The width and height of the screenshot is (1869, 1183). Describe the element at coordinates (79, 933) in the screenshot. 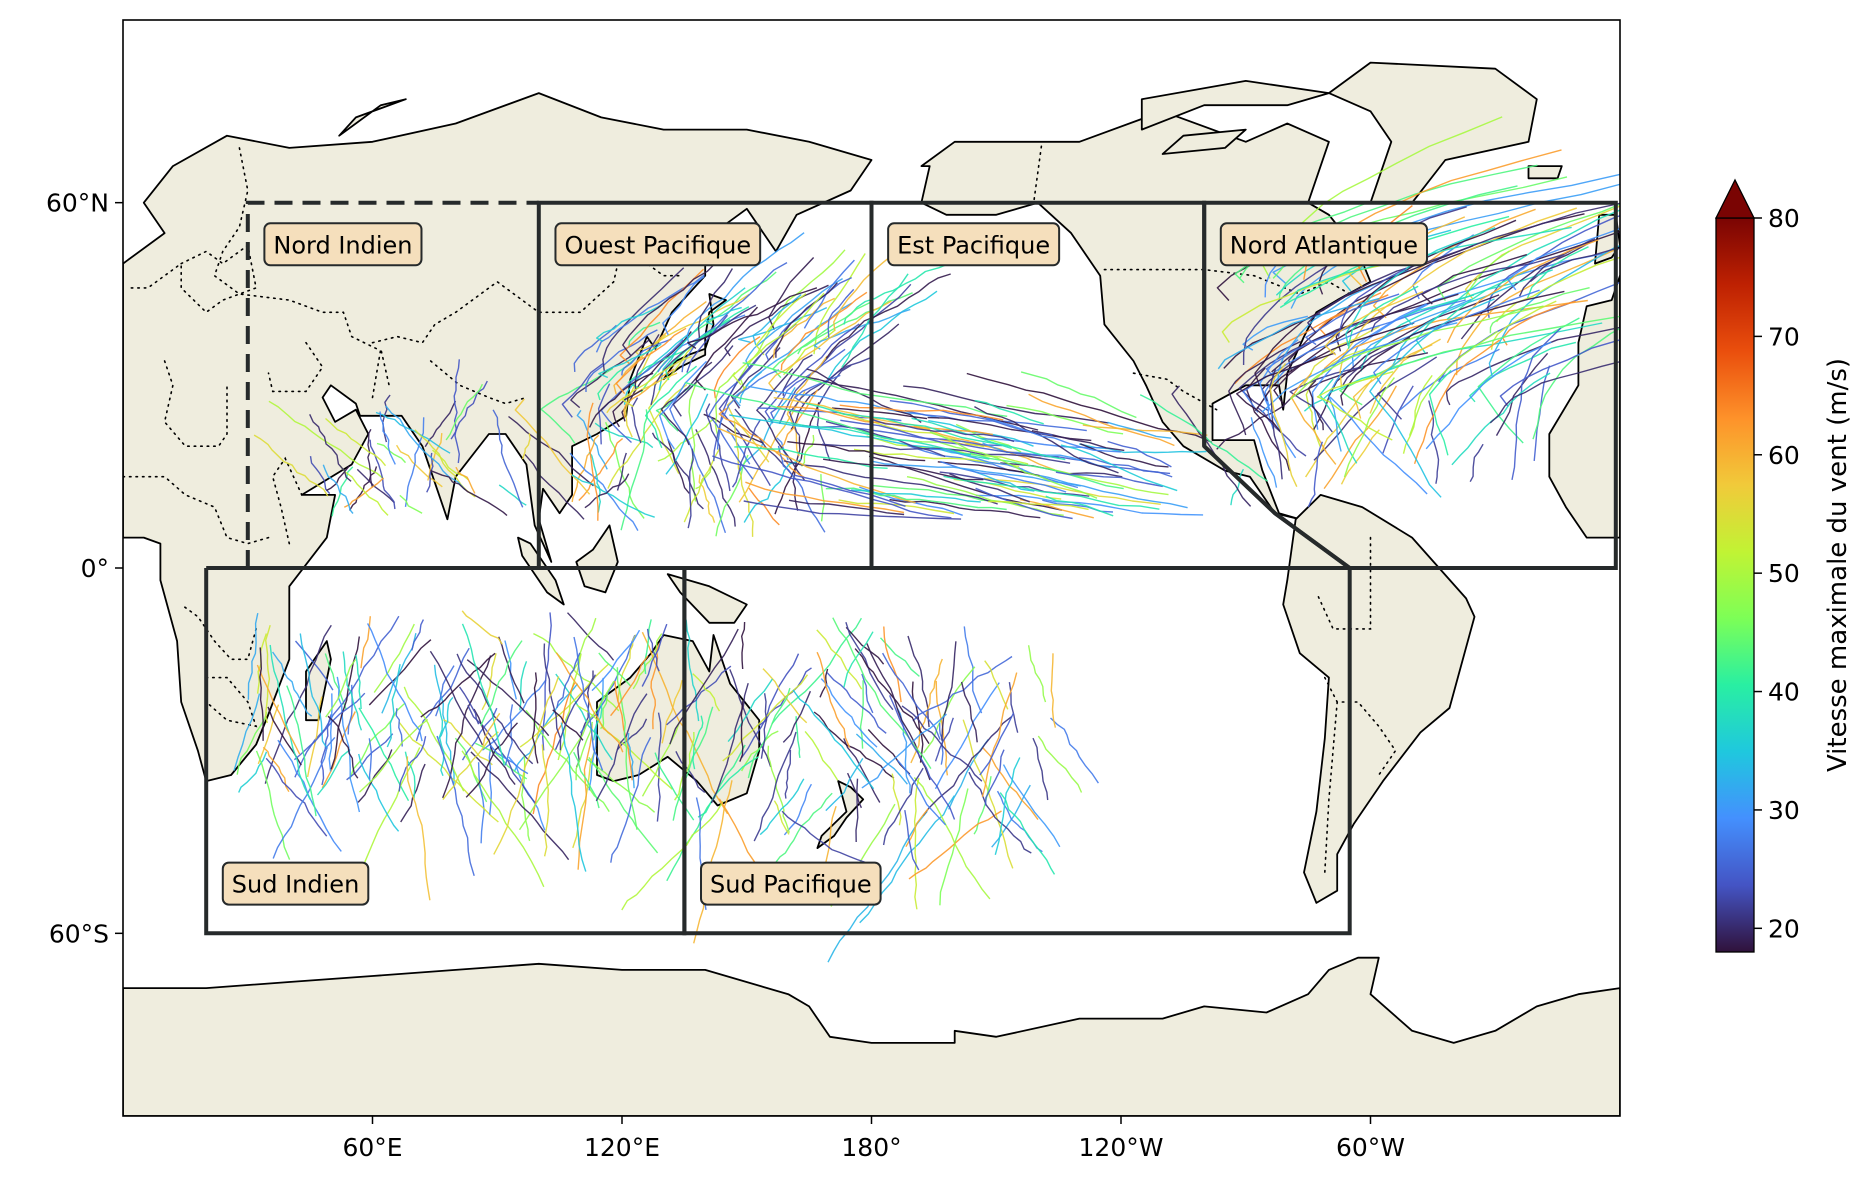

I see `y-tick-label: 60°S` at that location.